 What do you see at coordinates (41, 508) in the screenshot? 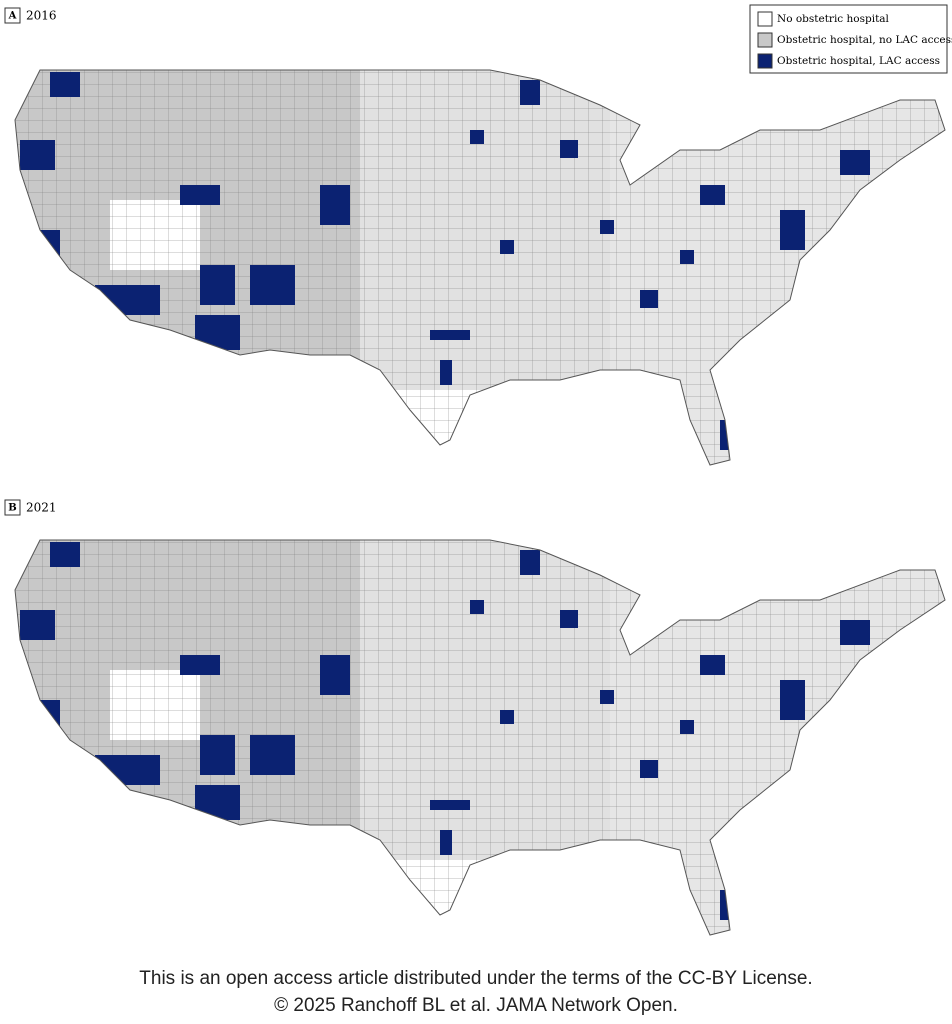
I see `panel-year: 2021` at bounding box center [41, 508].